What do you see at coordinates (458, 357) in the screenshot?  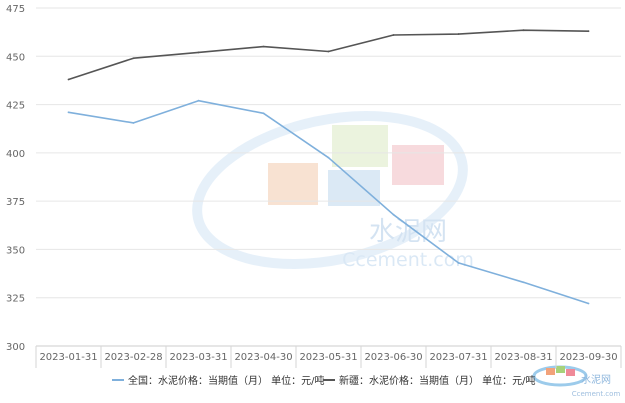 I see `x-tick-label: 2023-07-31` at bounding box center [458, 357].